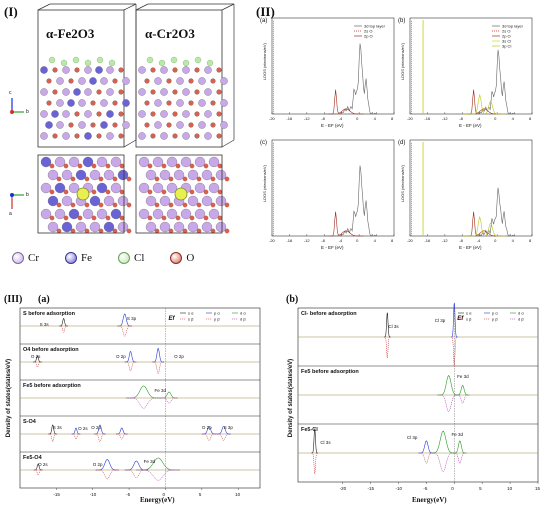 This screenshot has width=550, height=510. I want to click on dos-legend-label: d β, so click(521, 319).